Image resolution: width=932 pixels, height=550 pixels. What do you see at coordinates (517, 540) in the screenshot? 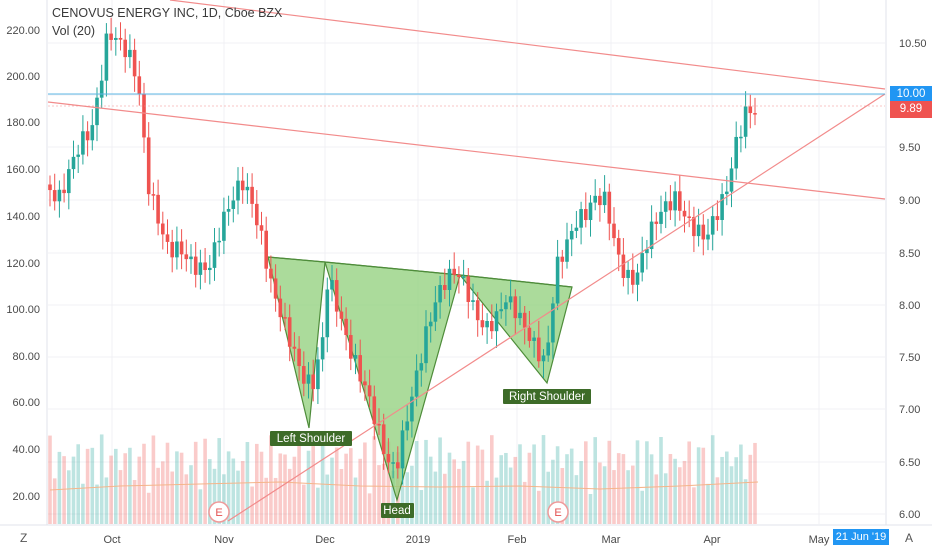
I see `time-tick-label: Feb` at bounding box center [517, 540].